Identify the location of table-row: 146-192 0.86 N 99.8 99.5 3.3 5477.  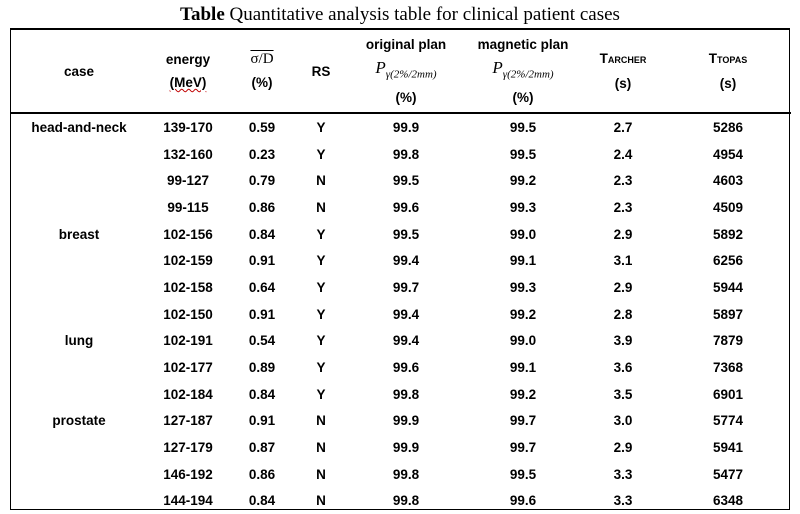
(401, 474).